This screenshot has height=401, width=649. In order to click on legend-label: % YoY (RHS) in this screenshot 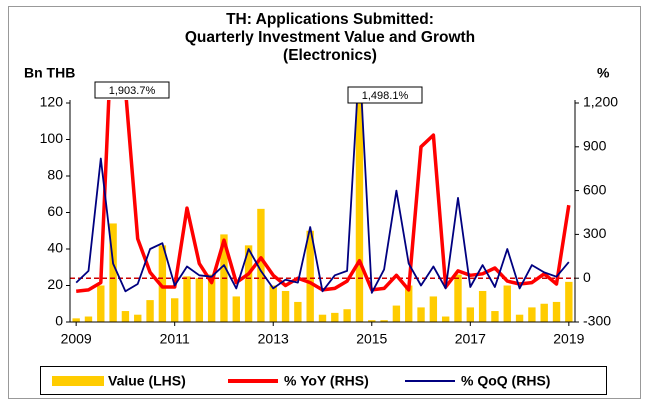, I will do `click(326, 381)`.